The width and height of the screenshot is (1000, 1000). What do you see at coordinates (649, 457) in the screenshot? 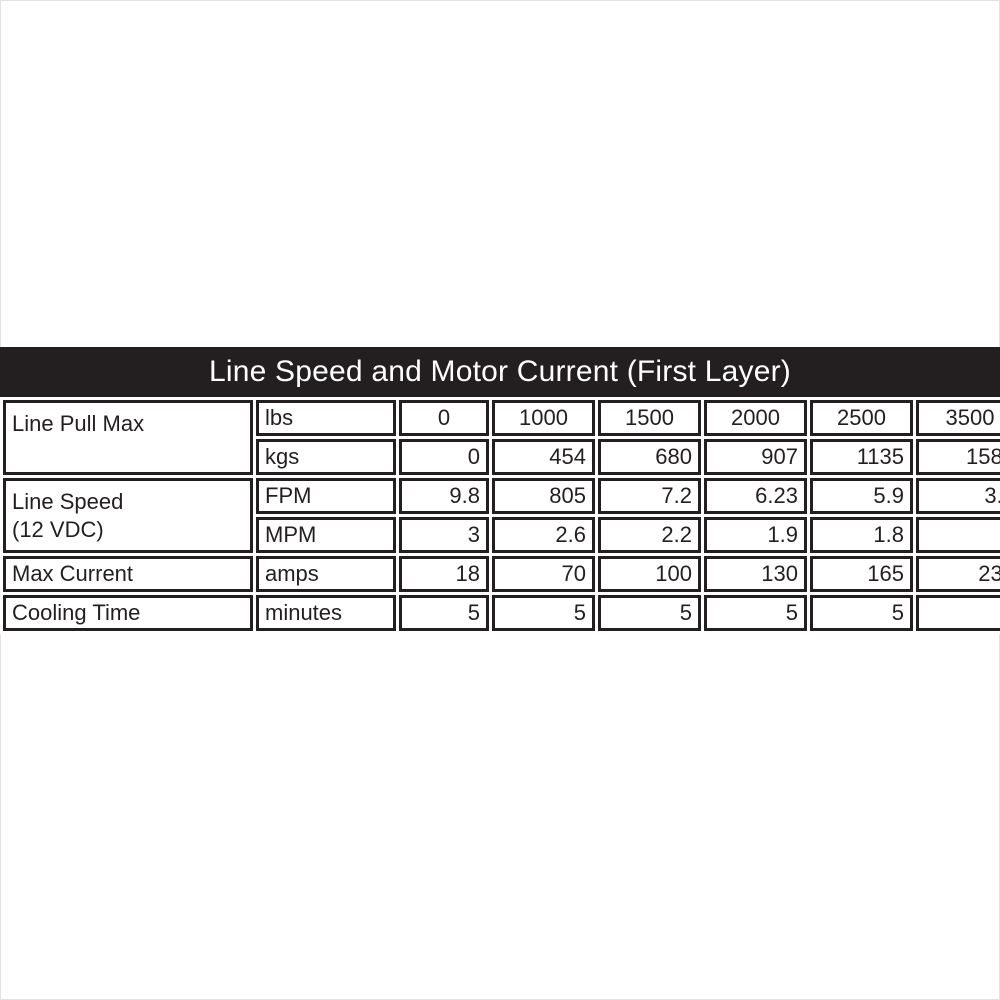
I see `value-cell: 680` at bounding box center [649, 457].